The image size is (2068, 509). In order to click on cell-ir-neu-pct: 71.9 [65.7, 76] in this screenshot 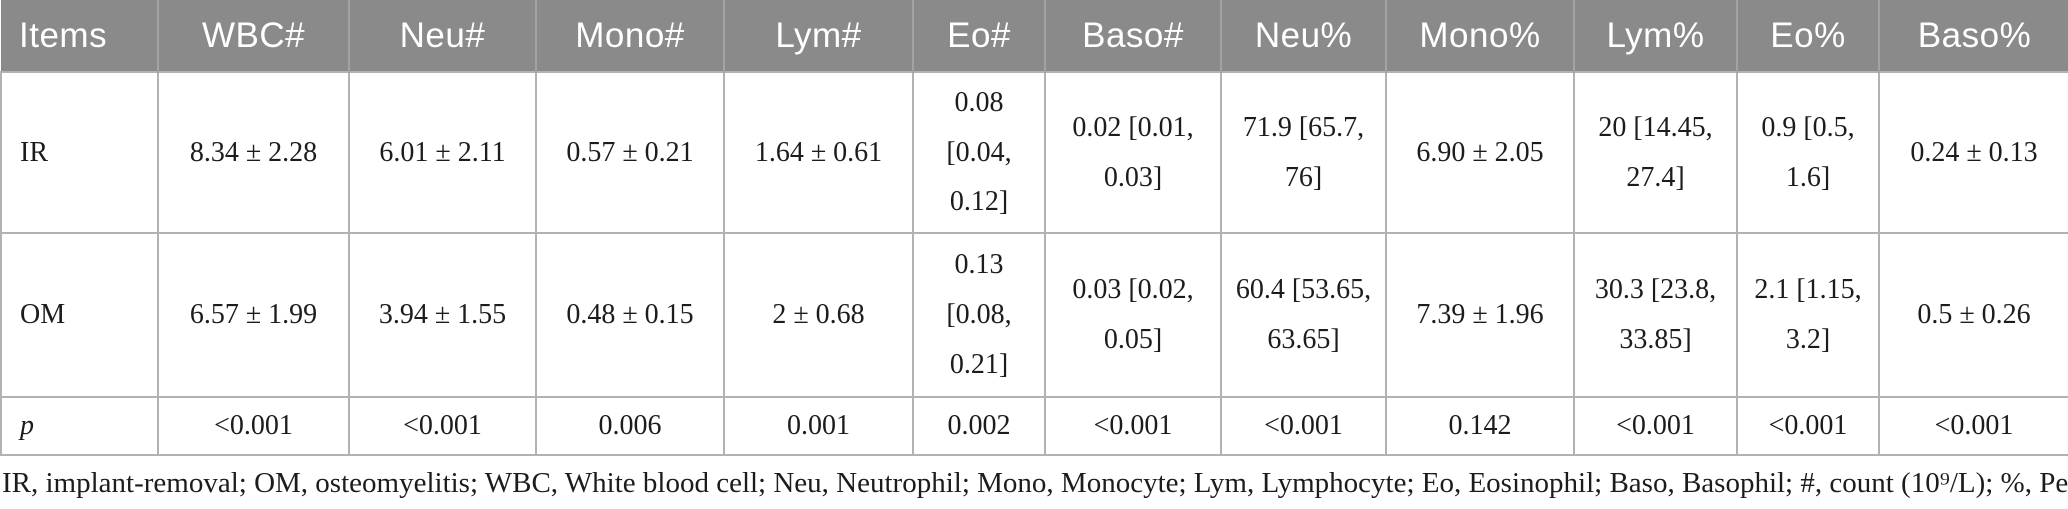, I will do `click(1303, 152)`.